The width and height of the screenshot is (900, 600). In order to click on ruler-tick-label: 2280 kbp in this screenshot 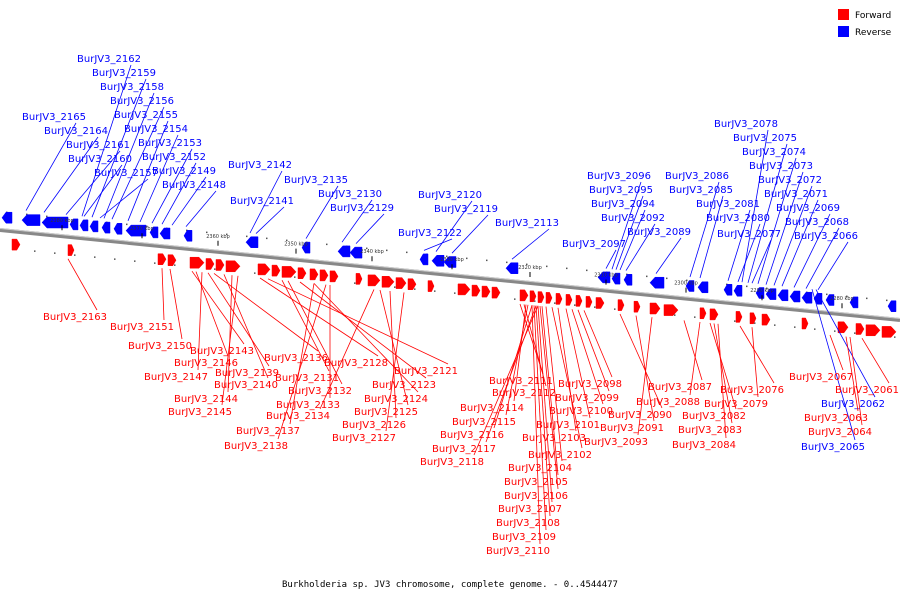, I will do `click(842, 299)`.